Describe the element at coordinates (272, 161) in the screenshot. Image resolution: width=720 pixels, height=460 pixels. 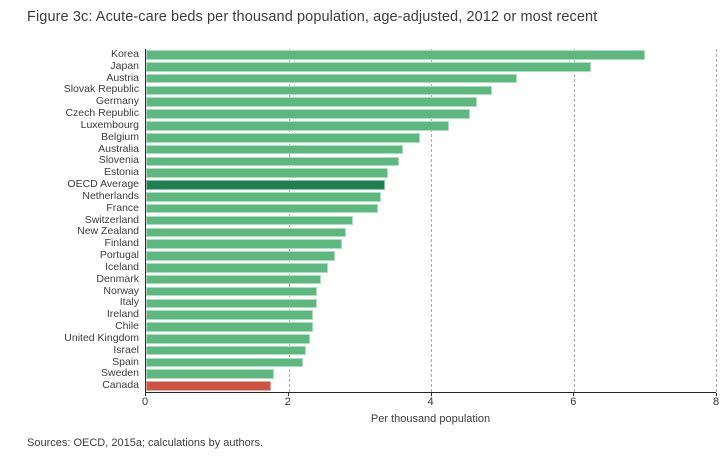
I see `bar-slovenia` at that location.